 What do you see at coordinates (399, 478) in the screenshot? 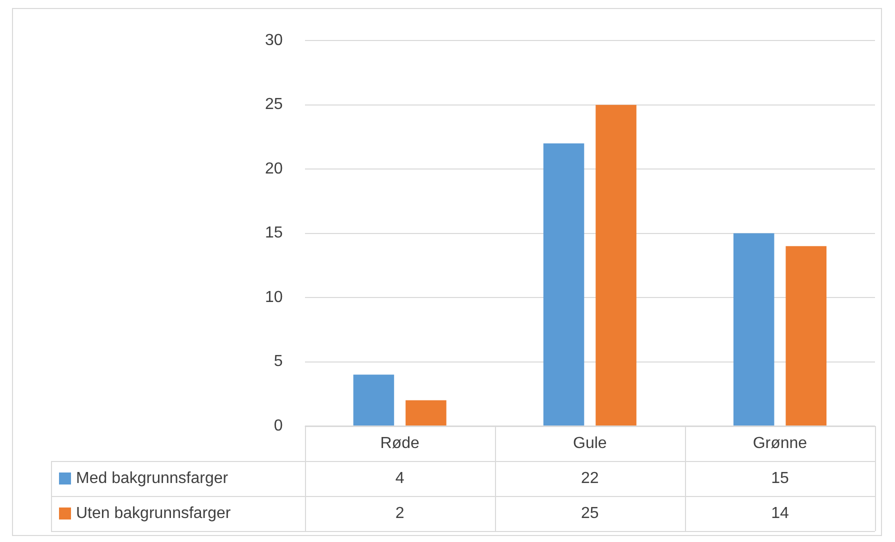
I see `data-label: 4` at bounding box center [399, 478].